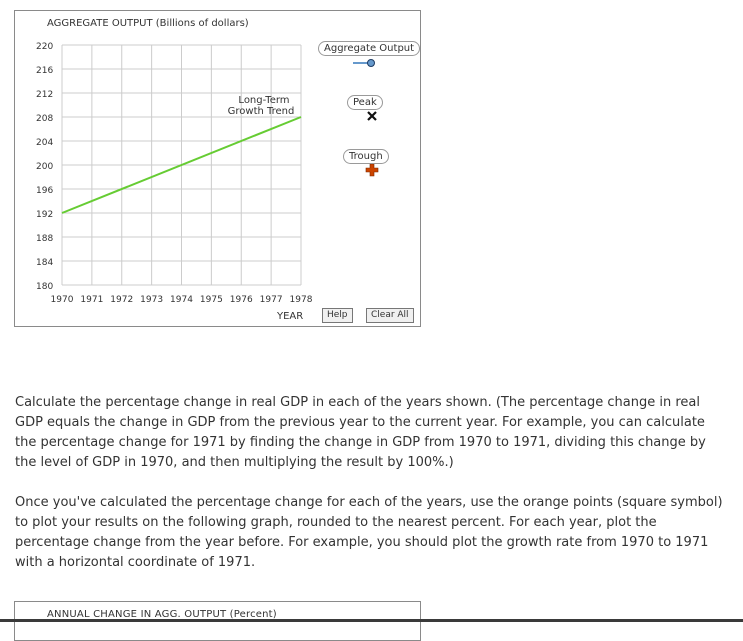 The image size is (743, 641). Describe the element at coordinates (365, 102) in the screenshot. I see `peak-legend-label: Peak` at that location.